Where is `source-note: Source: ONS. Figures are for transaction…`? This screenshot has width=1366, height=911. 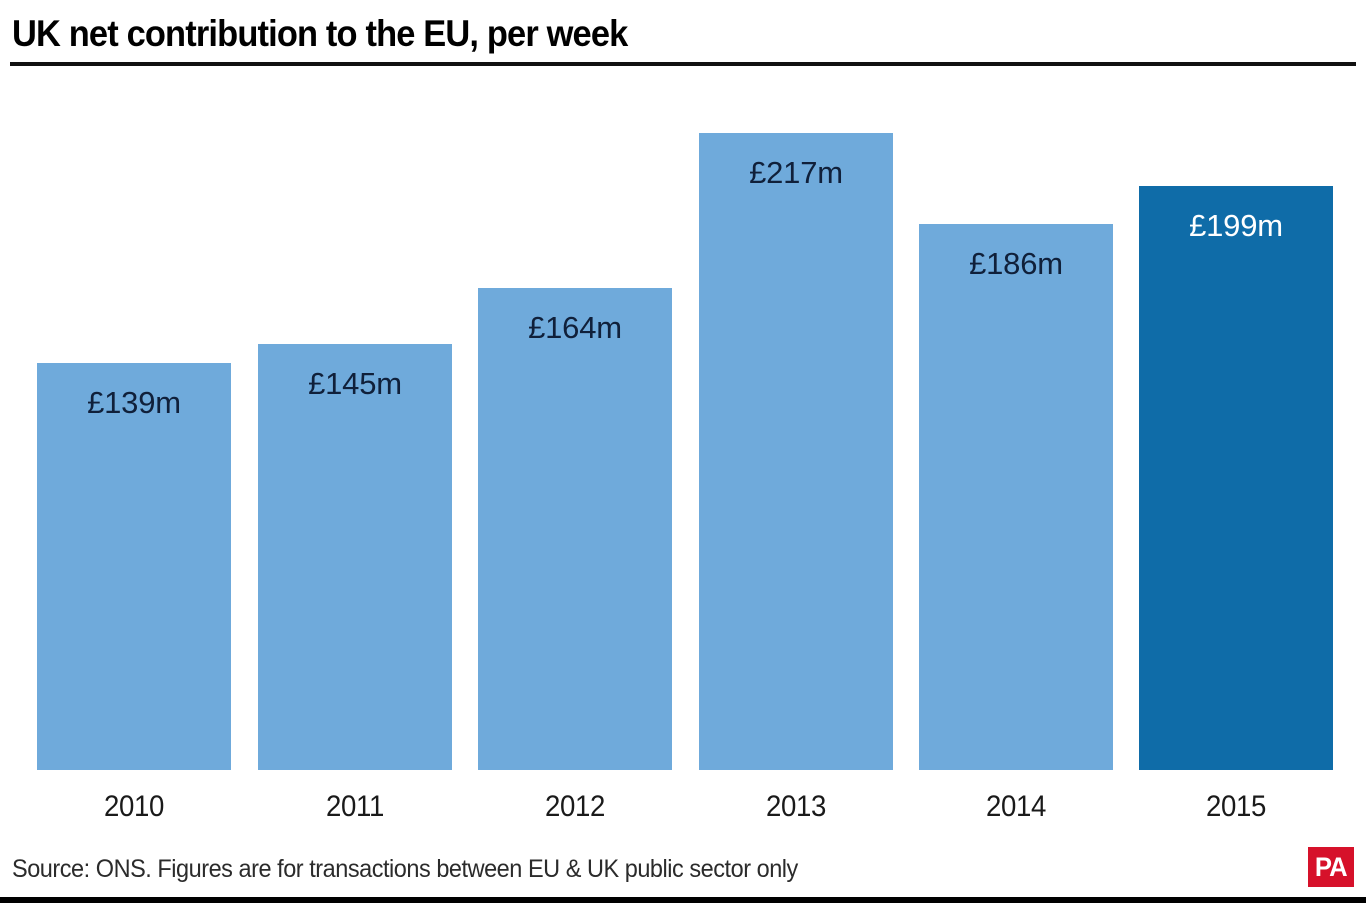
source-note: Source: ONS. Figures are for transaction… is located at coordinates (405, 869).